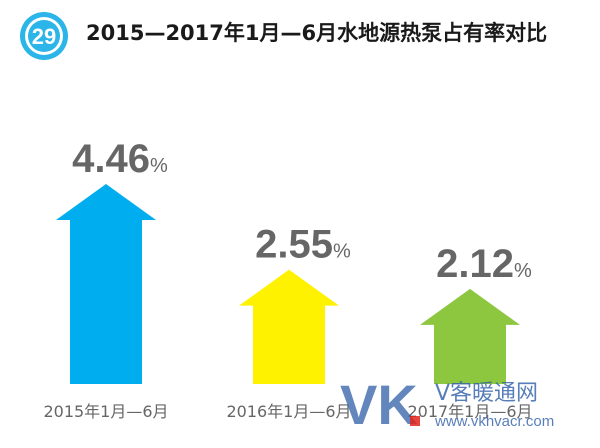  Describe the element at coordinates (494, 421) in the screenshot. I see `watermark-url: www.vkhvacr.com` at that location.